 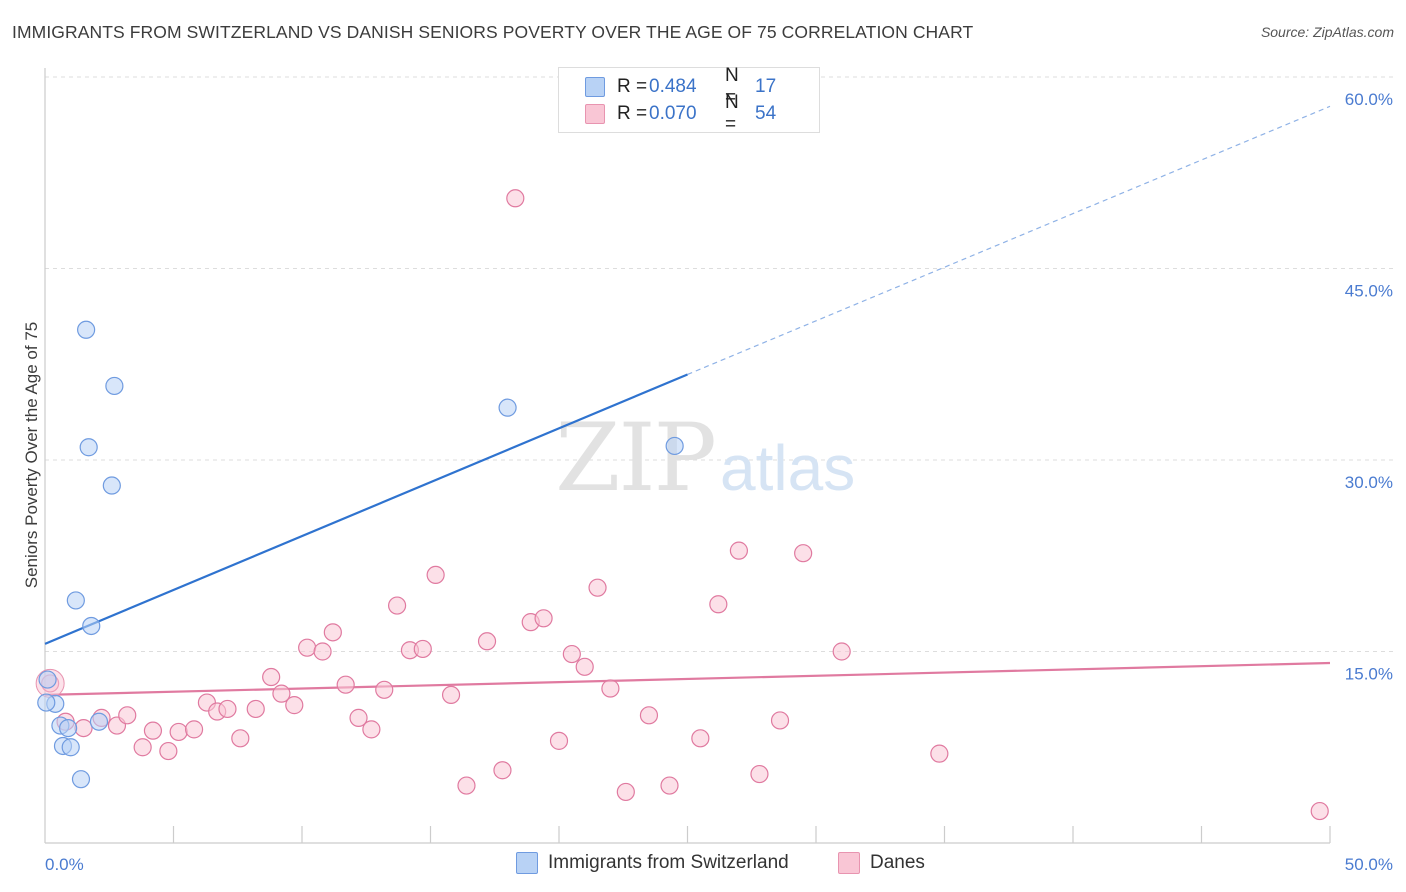 I want to click on zipatlas-watermark: ZIP atlas, so click(x=705, y=458).